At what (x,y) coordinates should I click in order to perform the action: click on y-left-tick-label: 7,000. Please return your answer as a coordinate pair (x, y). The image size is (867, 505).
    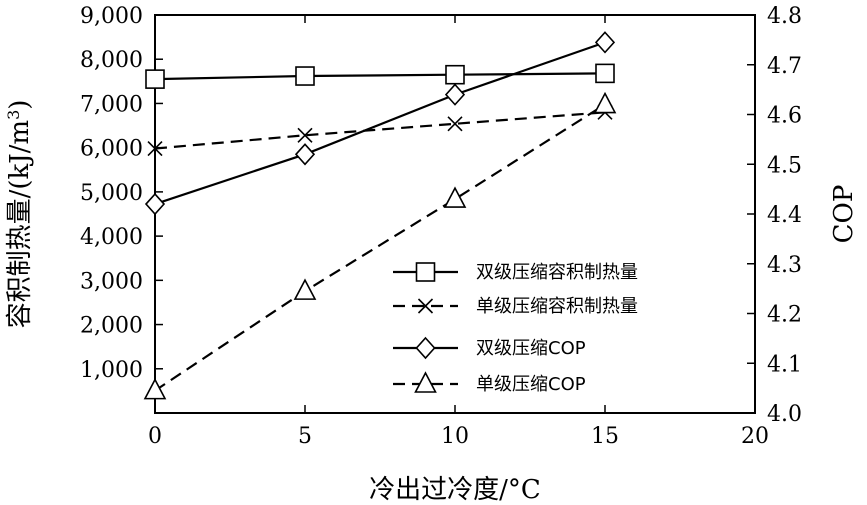
    Looking at the image, I should click on (111, 104).